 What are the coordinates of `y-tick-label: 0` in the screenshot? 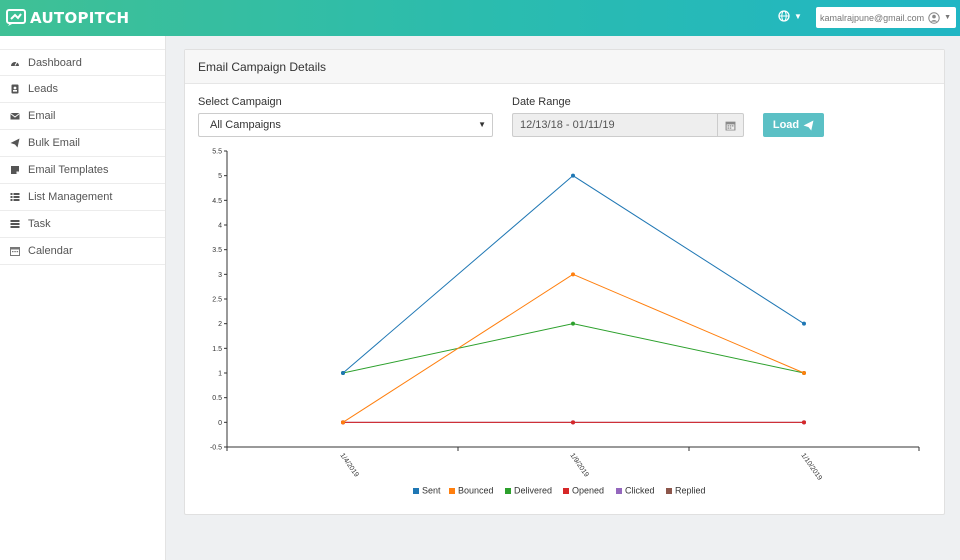 It's located at (220, 423).